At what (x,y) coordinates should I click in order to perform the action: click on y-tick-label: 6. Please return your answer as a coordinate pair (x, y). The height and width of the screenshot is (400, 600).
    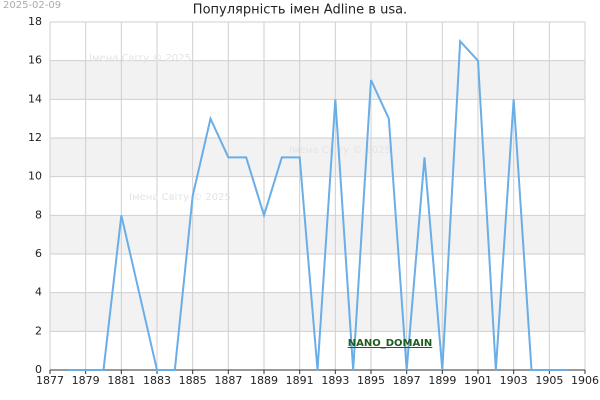
    Looking at the image, I should click on (38, 253).